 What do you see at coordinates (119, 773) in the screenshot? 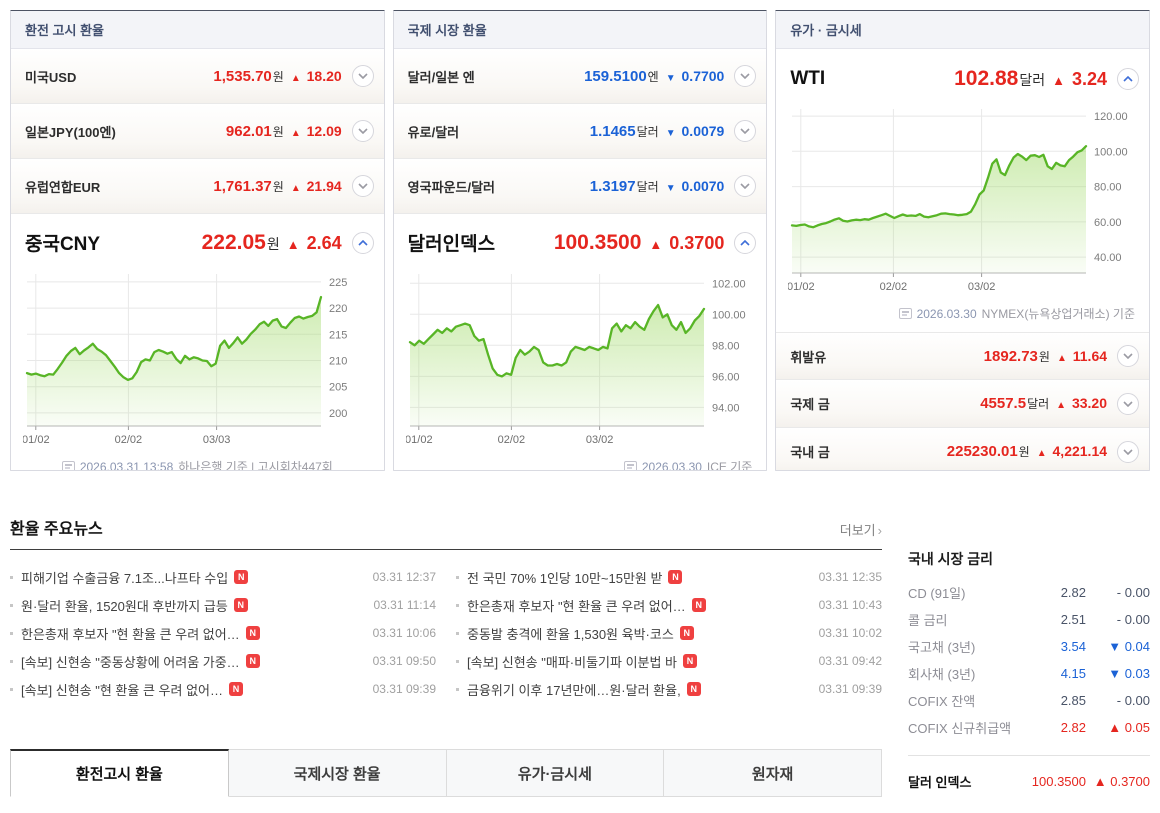
I see `tab-1: 환전고시 환율` at bounding box center [119, 773].